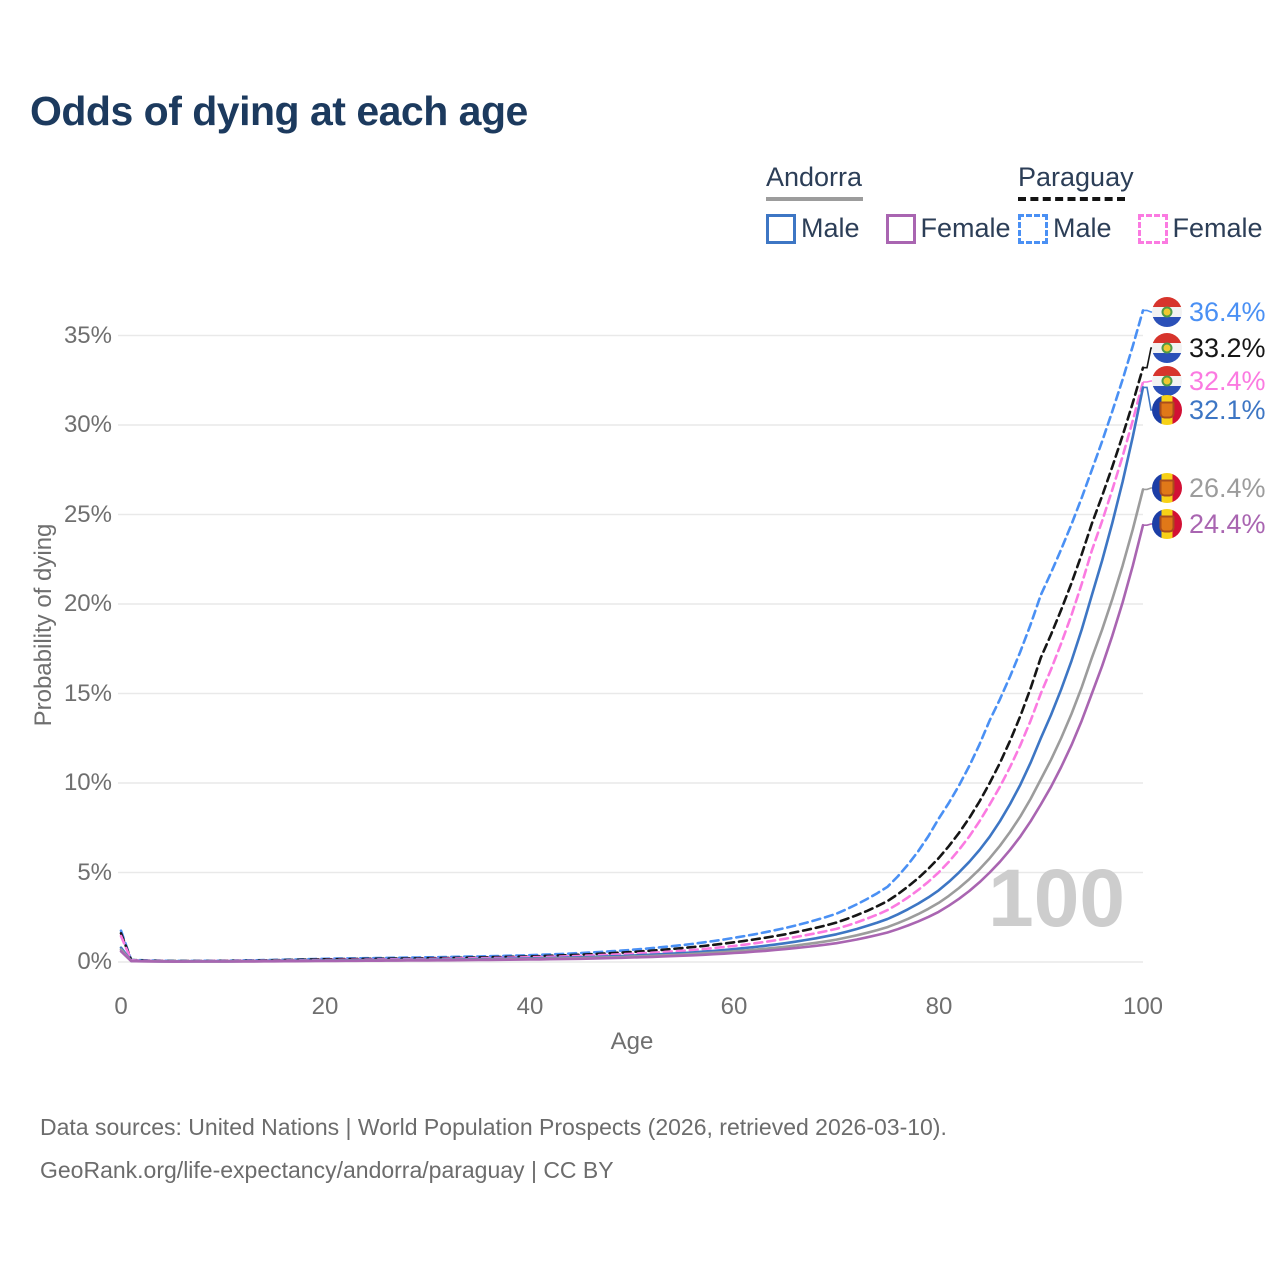  Describe the element at coordinates (87, 335) in the screenshot. I see `y-tick: 35%` at that location.